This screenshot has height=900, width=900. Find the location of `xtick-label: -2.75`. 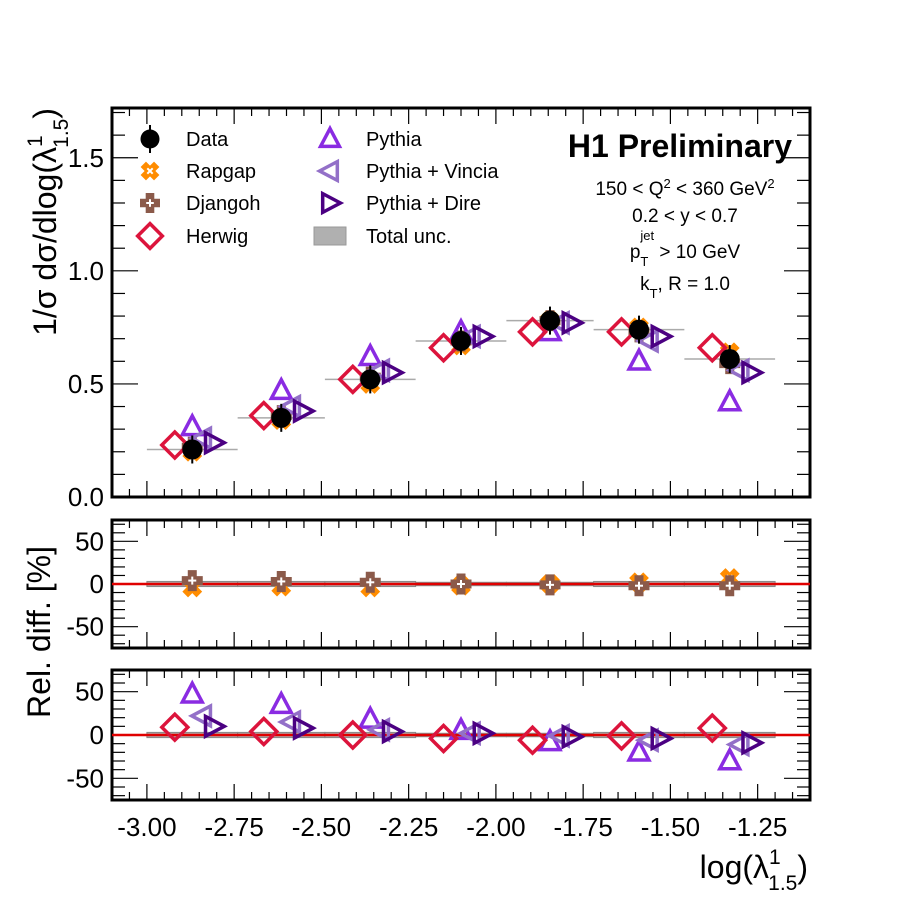

xtick-label: -2.75 is located at coordinates (234, 827).